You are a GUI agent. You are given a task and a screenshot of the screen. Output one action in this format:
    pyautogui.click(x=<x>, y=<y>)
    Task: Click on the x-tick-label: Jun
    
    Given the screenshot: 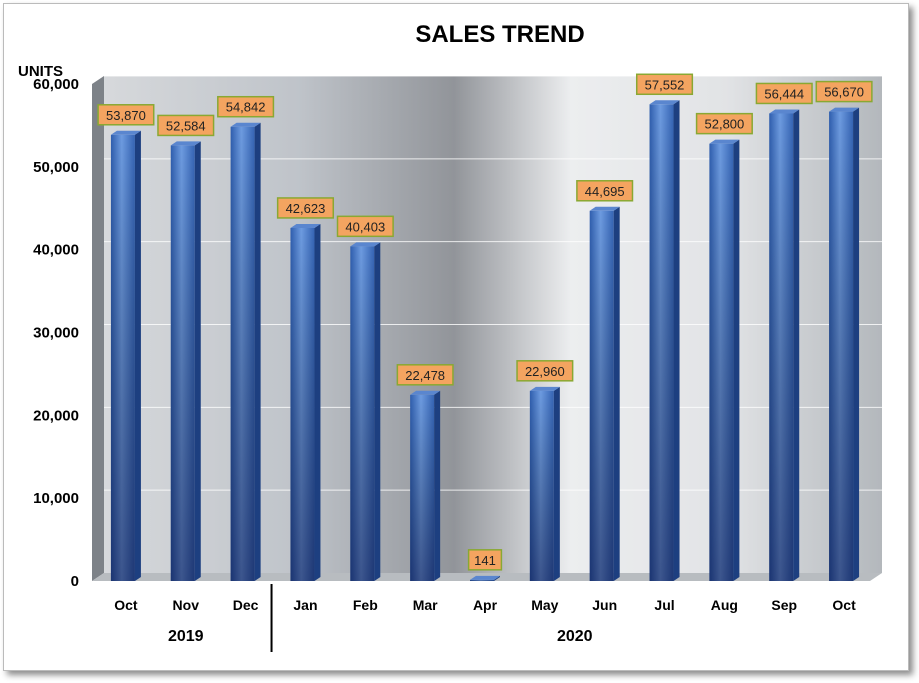 What is the action you would take?
    pyautogui.click(x=604, y=605)
    